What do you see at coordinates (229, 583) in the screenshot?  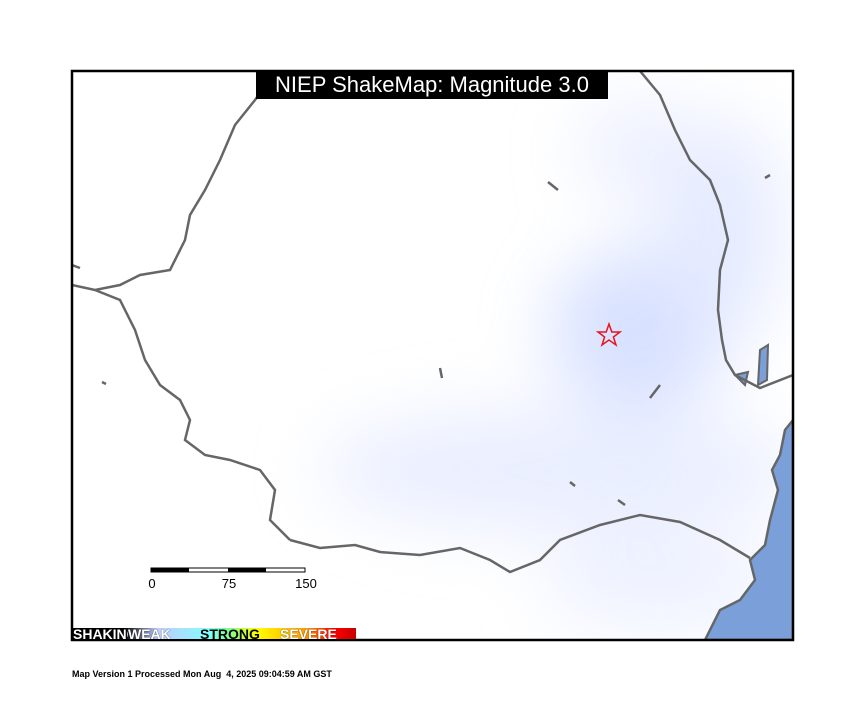 I see `scale-label-75: 75` at bounding box center [229, 583].